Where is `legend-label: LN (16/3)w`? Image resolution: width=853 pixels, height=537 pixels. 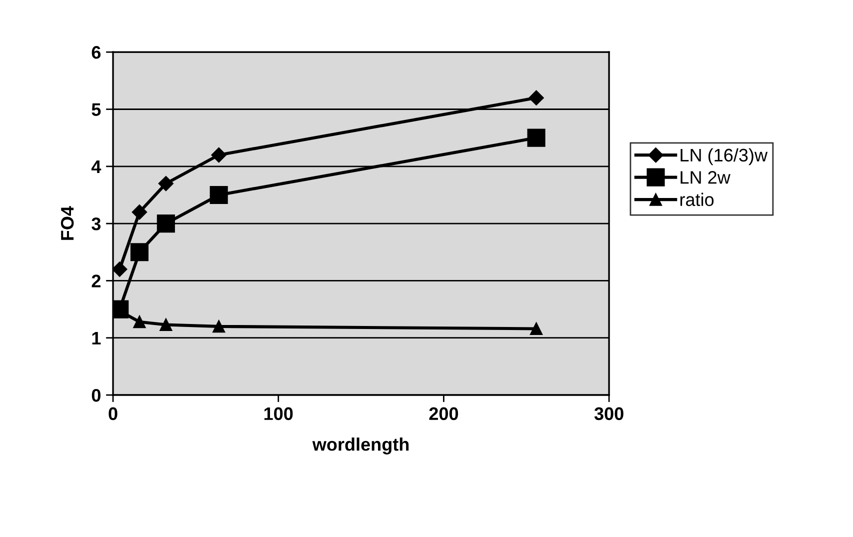
legend-label: LN (16/3)w is located at coordinates (724, 157).